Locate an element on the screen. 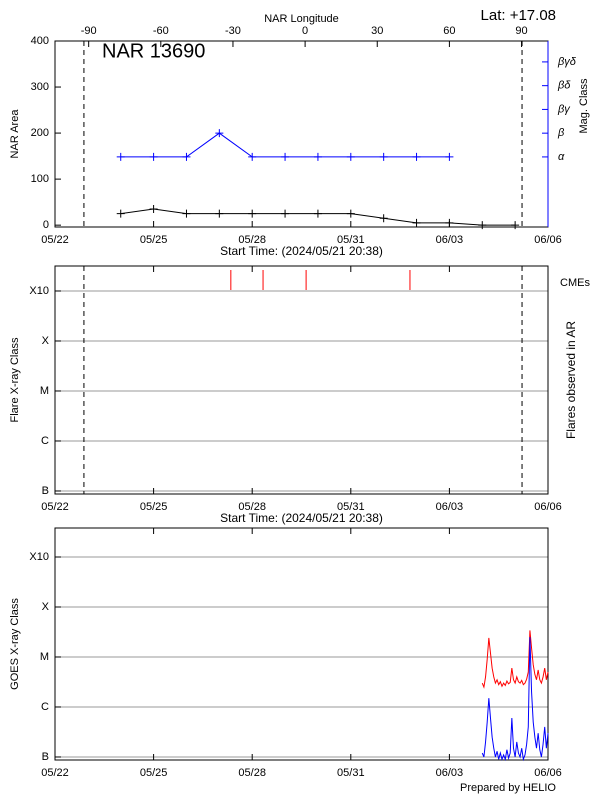 The image size is (600, 800). y2-tick-label: α is located at coordinates (561, 157).